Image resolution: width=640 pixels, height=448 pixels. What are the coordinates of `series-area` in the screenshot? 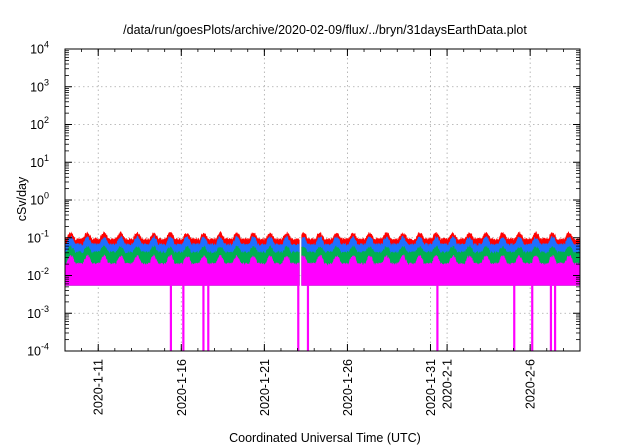 It's located at (322, 270).